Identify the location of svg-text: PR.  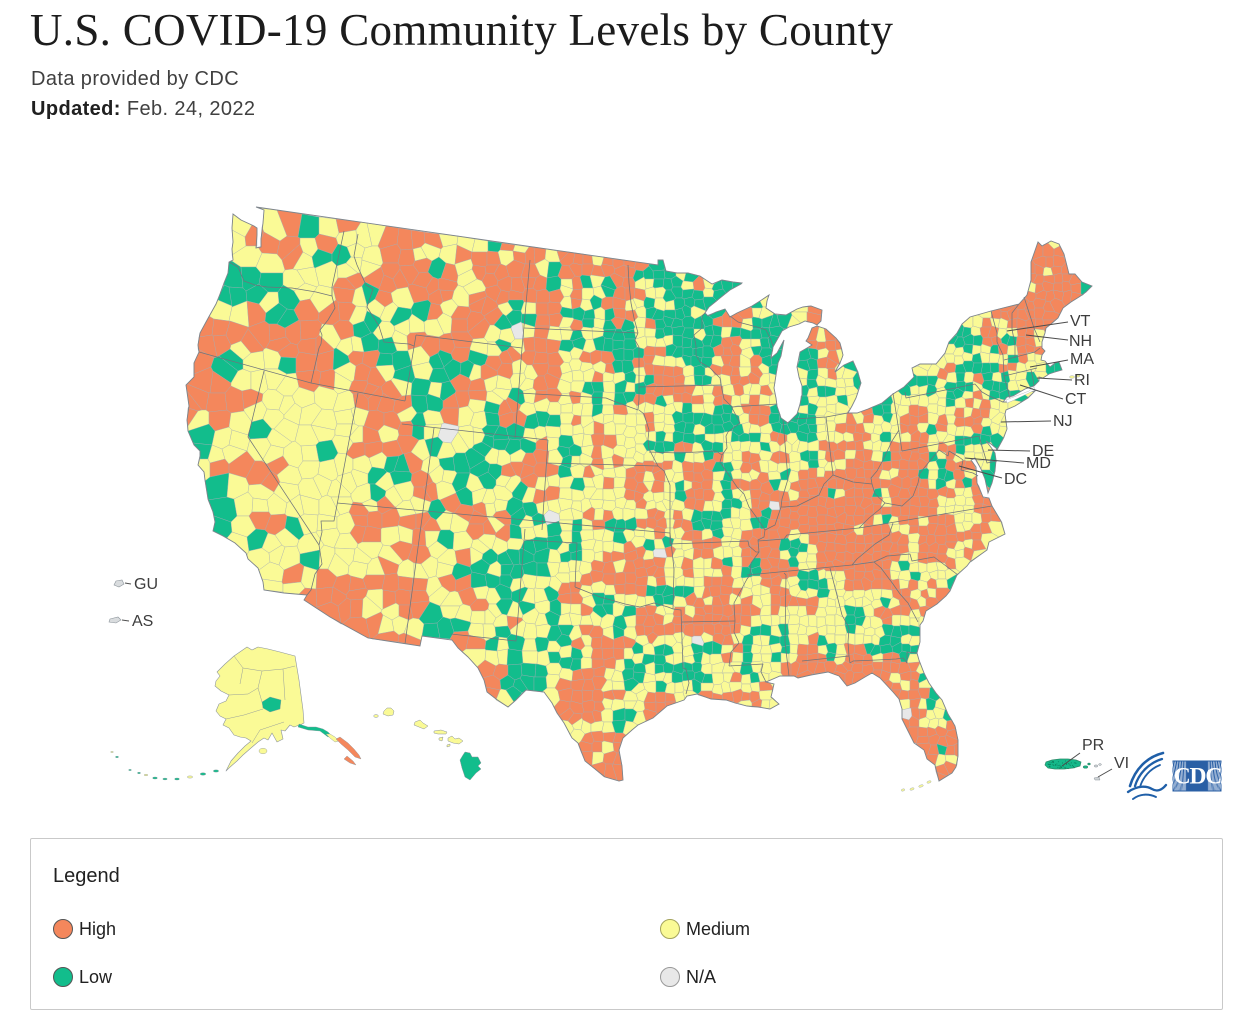
(1093, 745).